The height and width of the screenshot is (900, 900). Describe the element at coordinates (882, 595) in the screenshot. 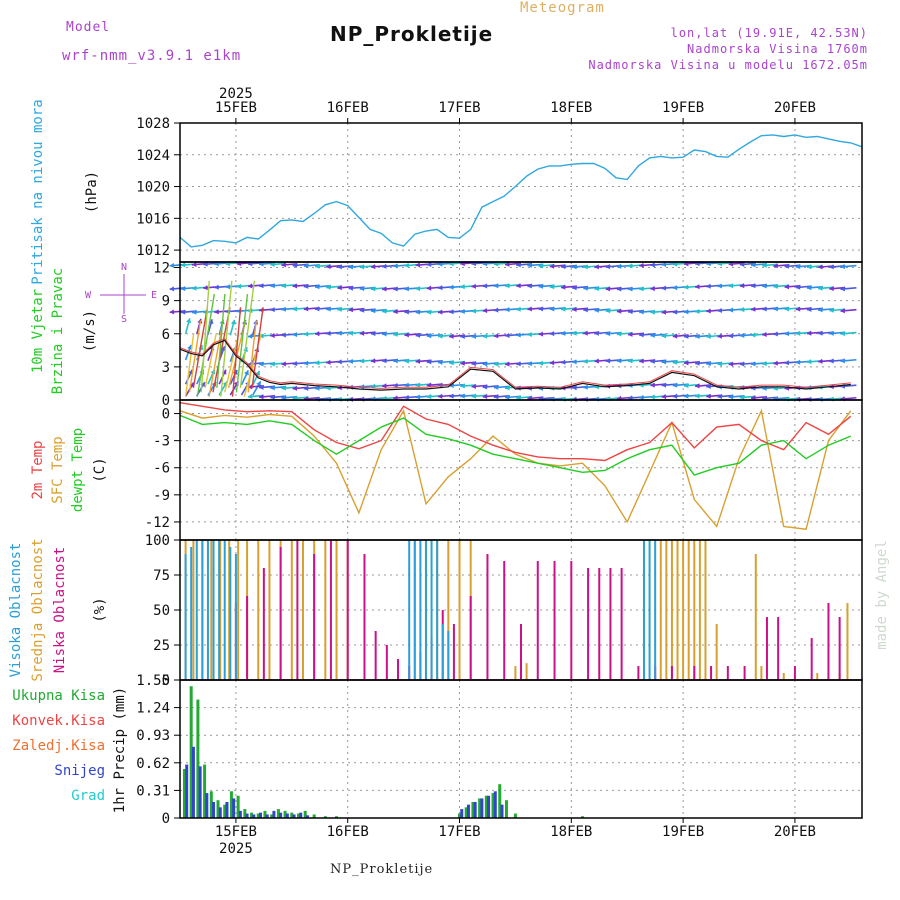

I see `watermark: made by Angel` at that location.